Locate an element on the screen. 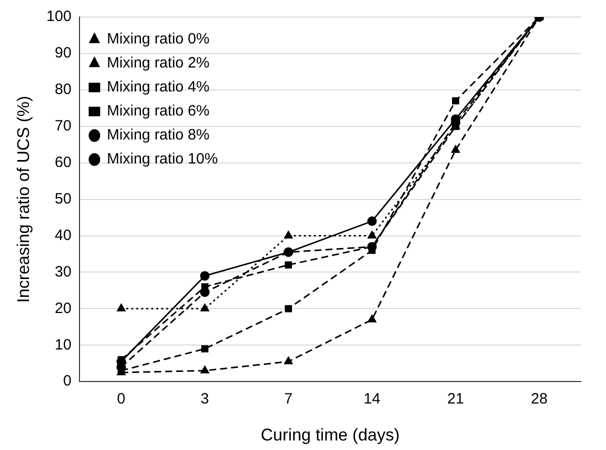 This screenshot has height=450, width=606. y-tick-label: 40 is located at coordinates (63, 235).